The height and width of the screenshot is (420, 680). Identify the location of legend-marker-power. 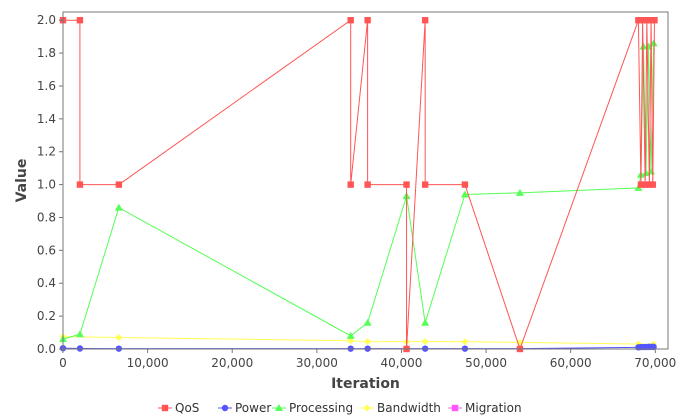
(225, 408).